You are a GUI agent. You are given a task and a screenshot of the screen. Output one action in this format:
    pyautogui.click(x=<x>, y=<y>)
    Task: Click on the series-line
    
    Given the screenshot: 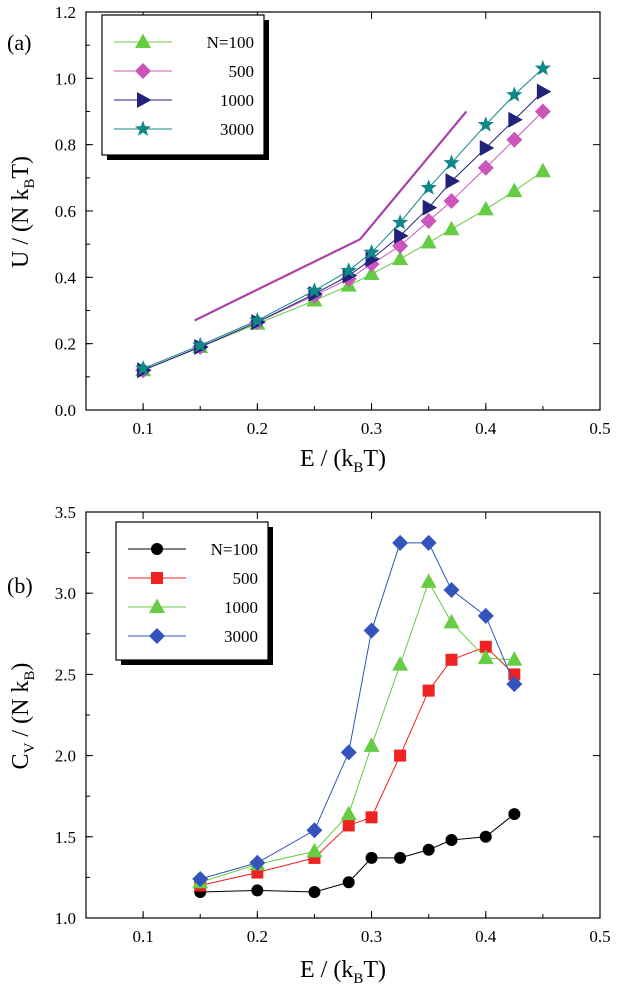 What is the action you would take?
    pyautogui.click(x=343, y=270)
    